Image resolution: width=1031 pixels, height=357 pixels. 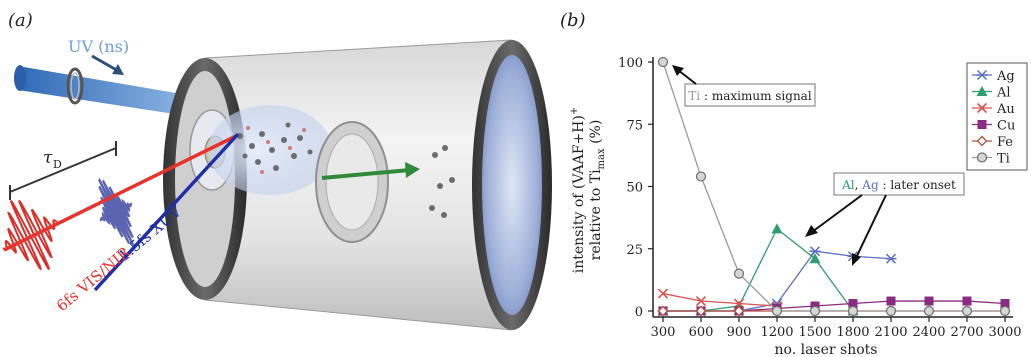 I want to click on x-tick-label: 2100, so click(x=890, y=332).